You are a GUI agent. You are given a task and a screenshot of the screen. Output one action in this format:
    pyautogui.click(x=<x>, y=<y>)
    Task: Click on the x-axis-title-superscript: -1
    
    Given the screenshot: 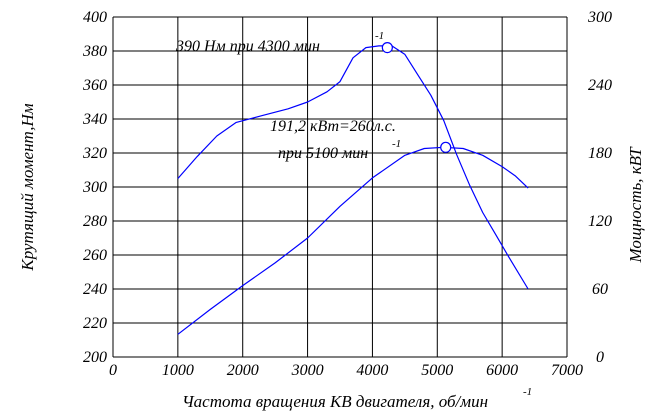 What is the action you would take?
    pyautogui.click(x=527, y=392)
    